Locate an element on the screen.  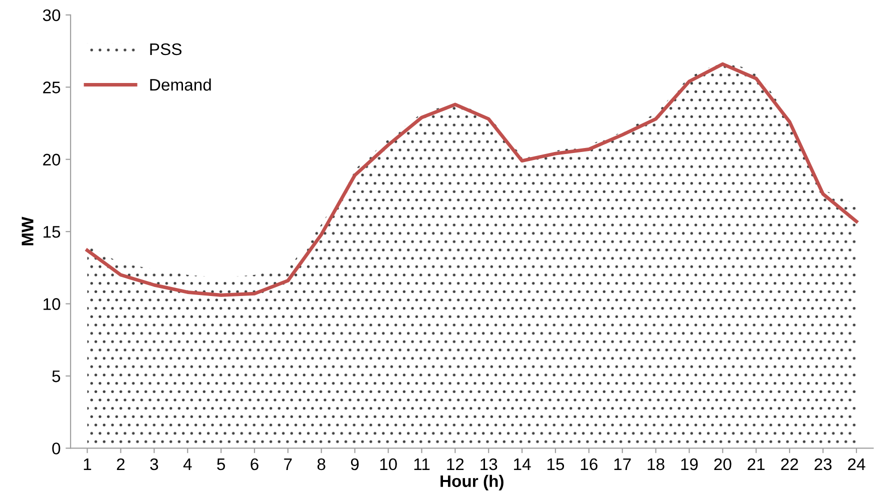
y-axis-title: MW is located at coordinates (28, 231).